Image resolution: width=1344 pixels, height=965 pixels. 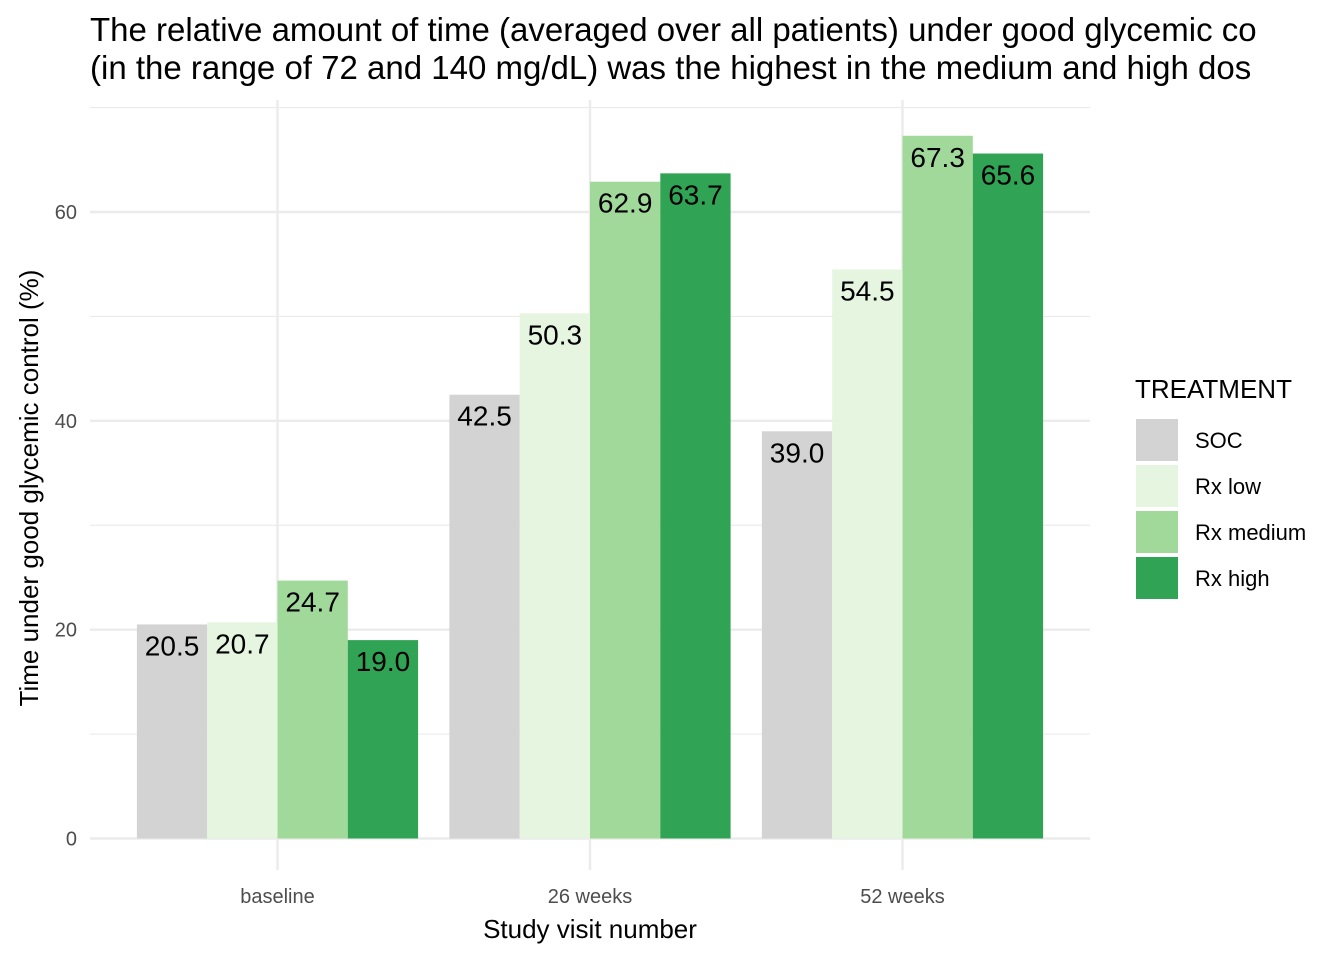 I want to click on x-axis-tick-labels: baseline 26 weeks 52 weeks, so click(x=592, y=897).